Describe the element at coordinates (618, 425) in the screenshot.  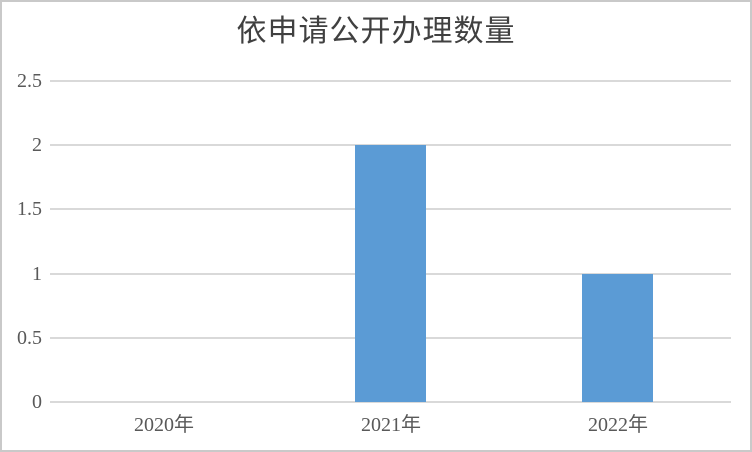
I see `x-axis-tick-label: 2022年` at that location.